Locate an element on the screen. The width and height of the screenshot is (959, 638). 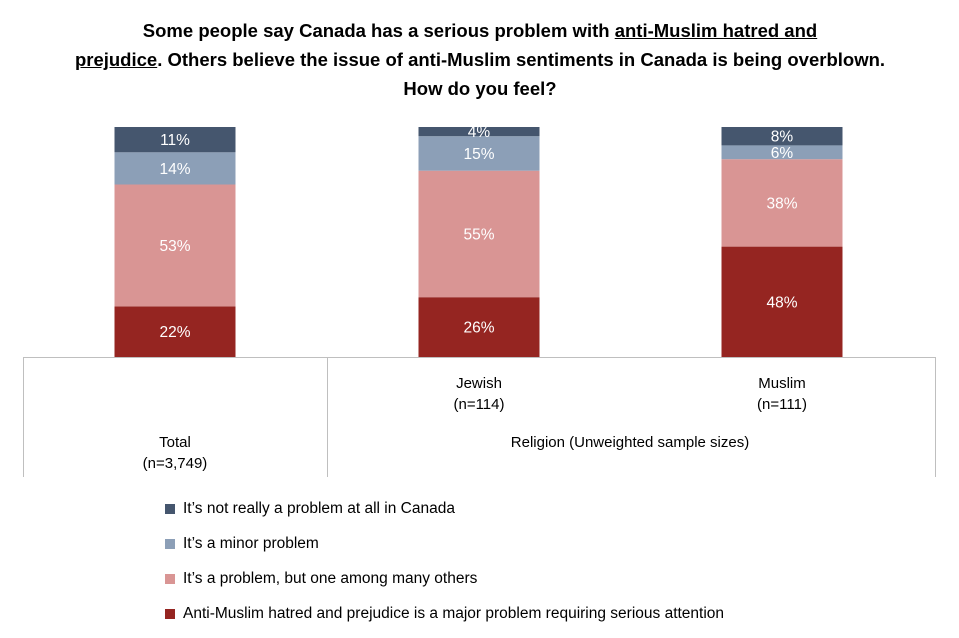
category-name-jewish: Jewish is located at coordinates (479, 383).